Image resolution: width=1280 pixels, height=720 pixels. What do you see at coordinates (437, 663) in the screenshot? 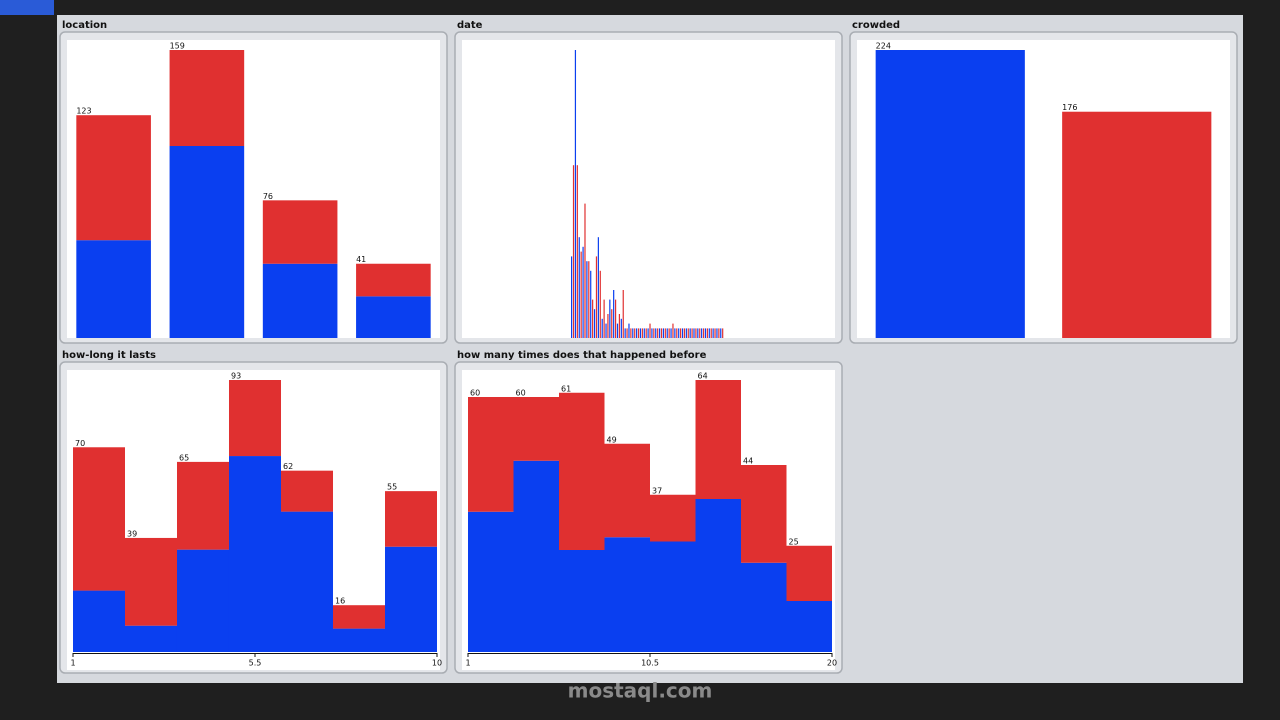
I see `x-tick-label: 10` at bounding box center [437, 663].